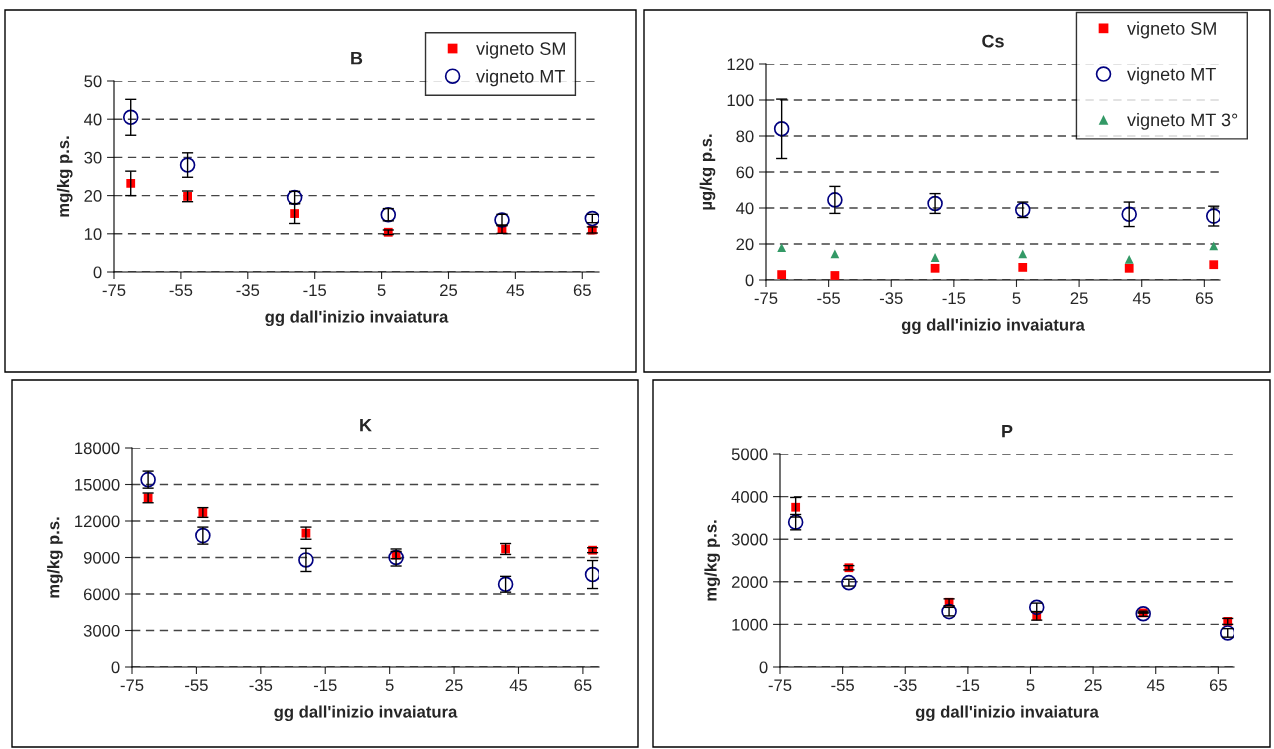 This screenshot has height=749, width=1274. What do you see at coordinates (745, 172) in the screenshot?
I see `y-tick-label: 60` at bounding box center [745, 172].